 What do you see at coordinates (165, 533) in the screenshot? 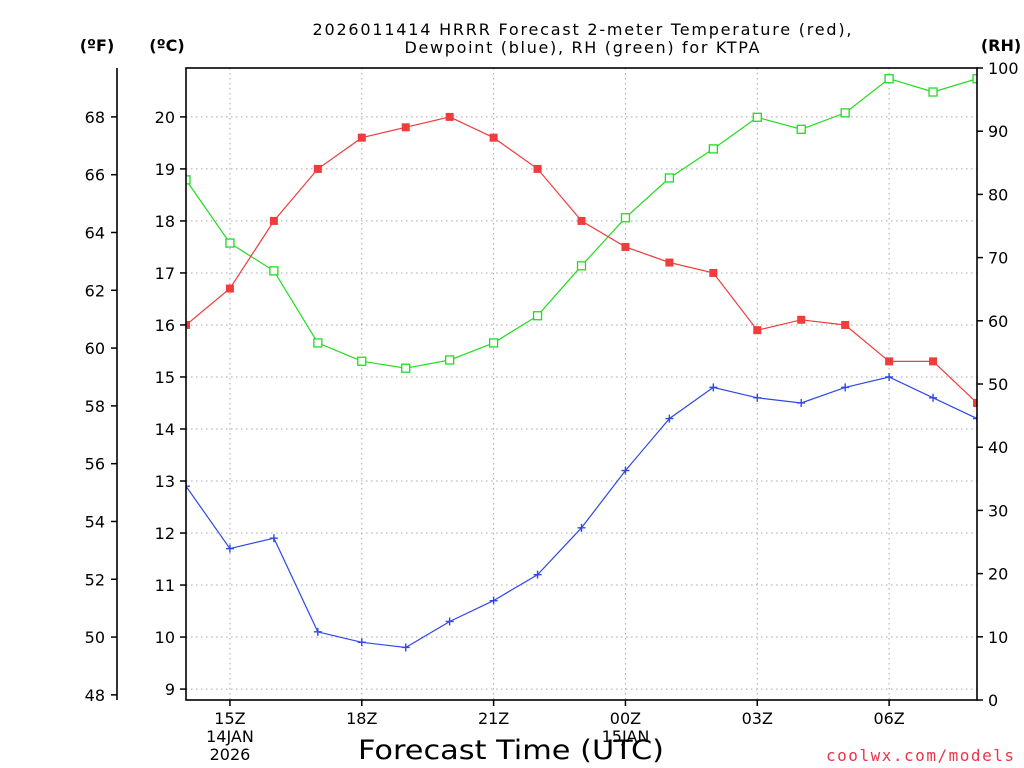
I see `celsius-tick-label: 12` at bounding box center [165, 533].